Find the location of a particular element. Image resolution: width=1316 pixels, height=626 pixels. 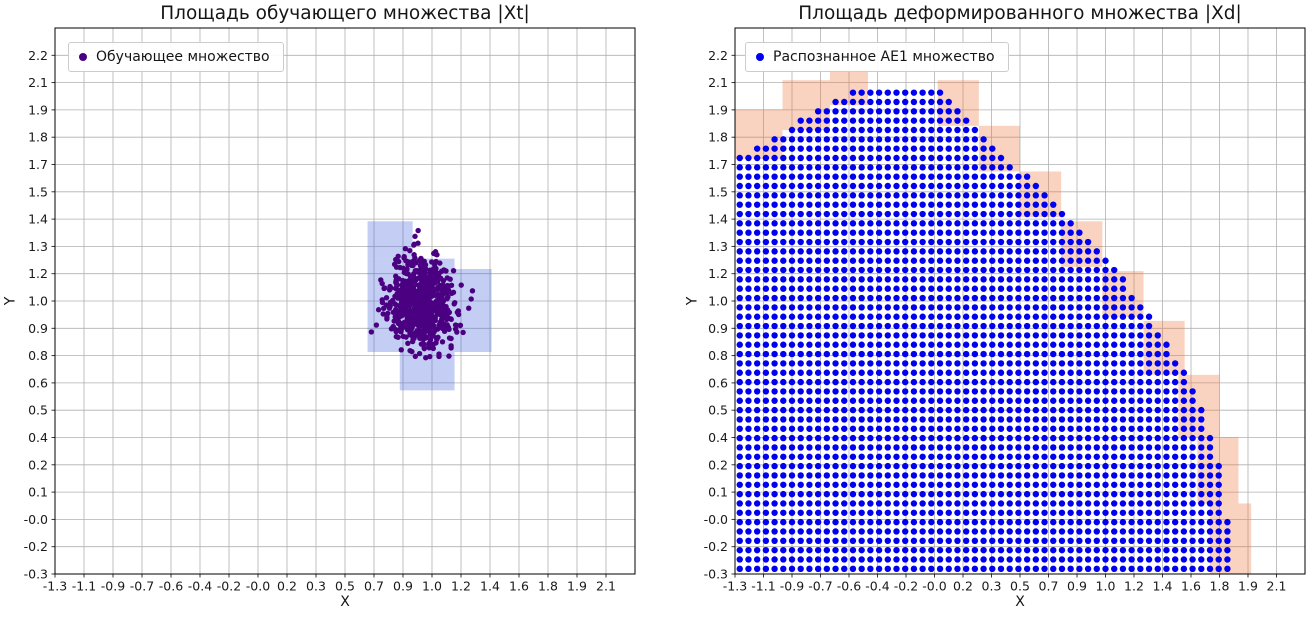

left-x-axis-label: X is located at coordinates (345, 602).